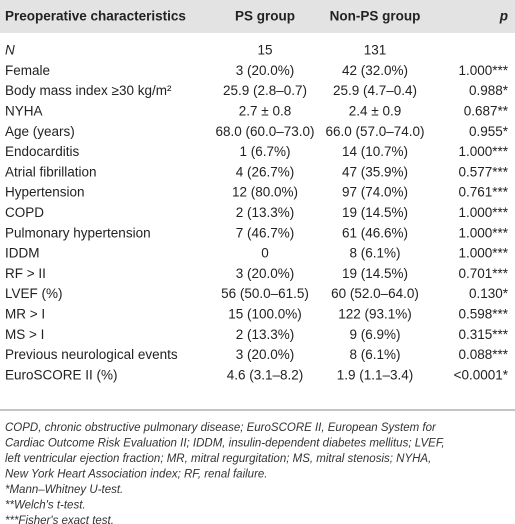 This screenshot has width=515, height=524. What do you see at coordinates (25, 313) in the screenshot?
I see `table-cell: MR > I` at bounding box center [25, 313].